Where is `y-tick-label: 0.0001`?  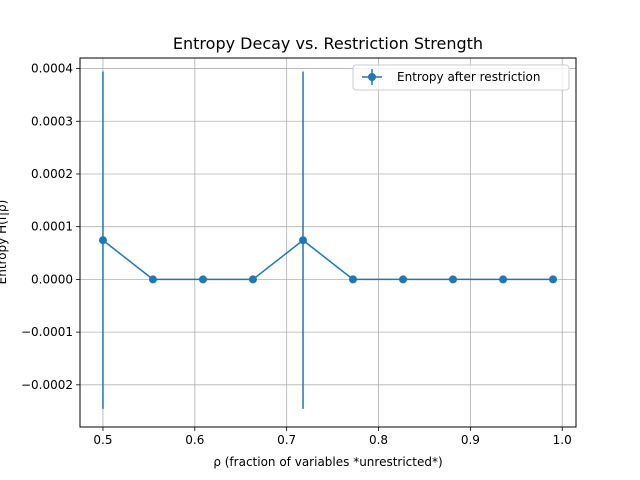
y-tick-label: 0.0001 is located at coordinates (52, 227).